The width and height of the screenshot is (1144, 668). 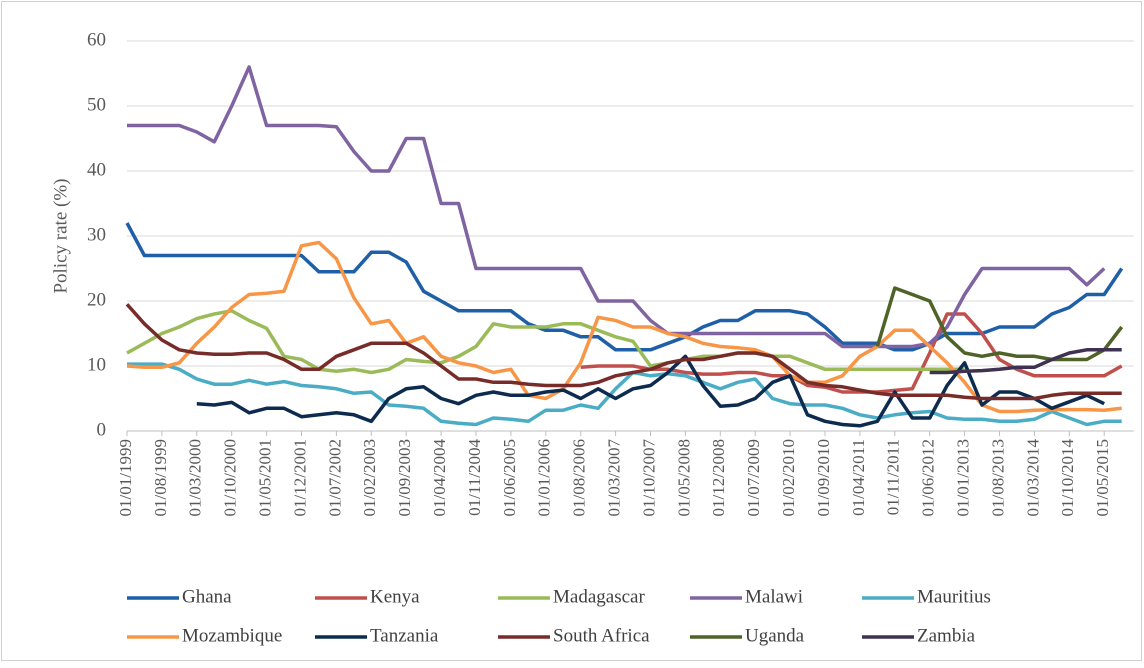 What do you see at coordinates (404, 635) in the screenshot?
I see `legend-label: Tanzania` at bounding box center [404, 635].